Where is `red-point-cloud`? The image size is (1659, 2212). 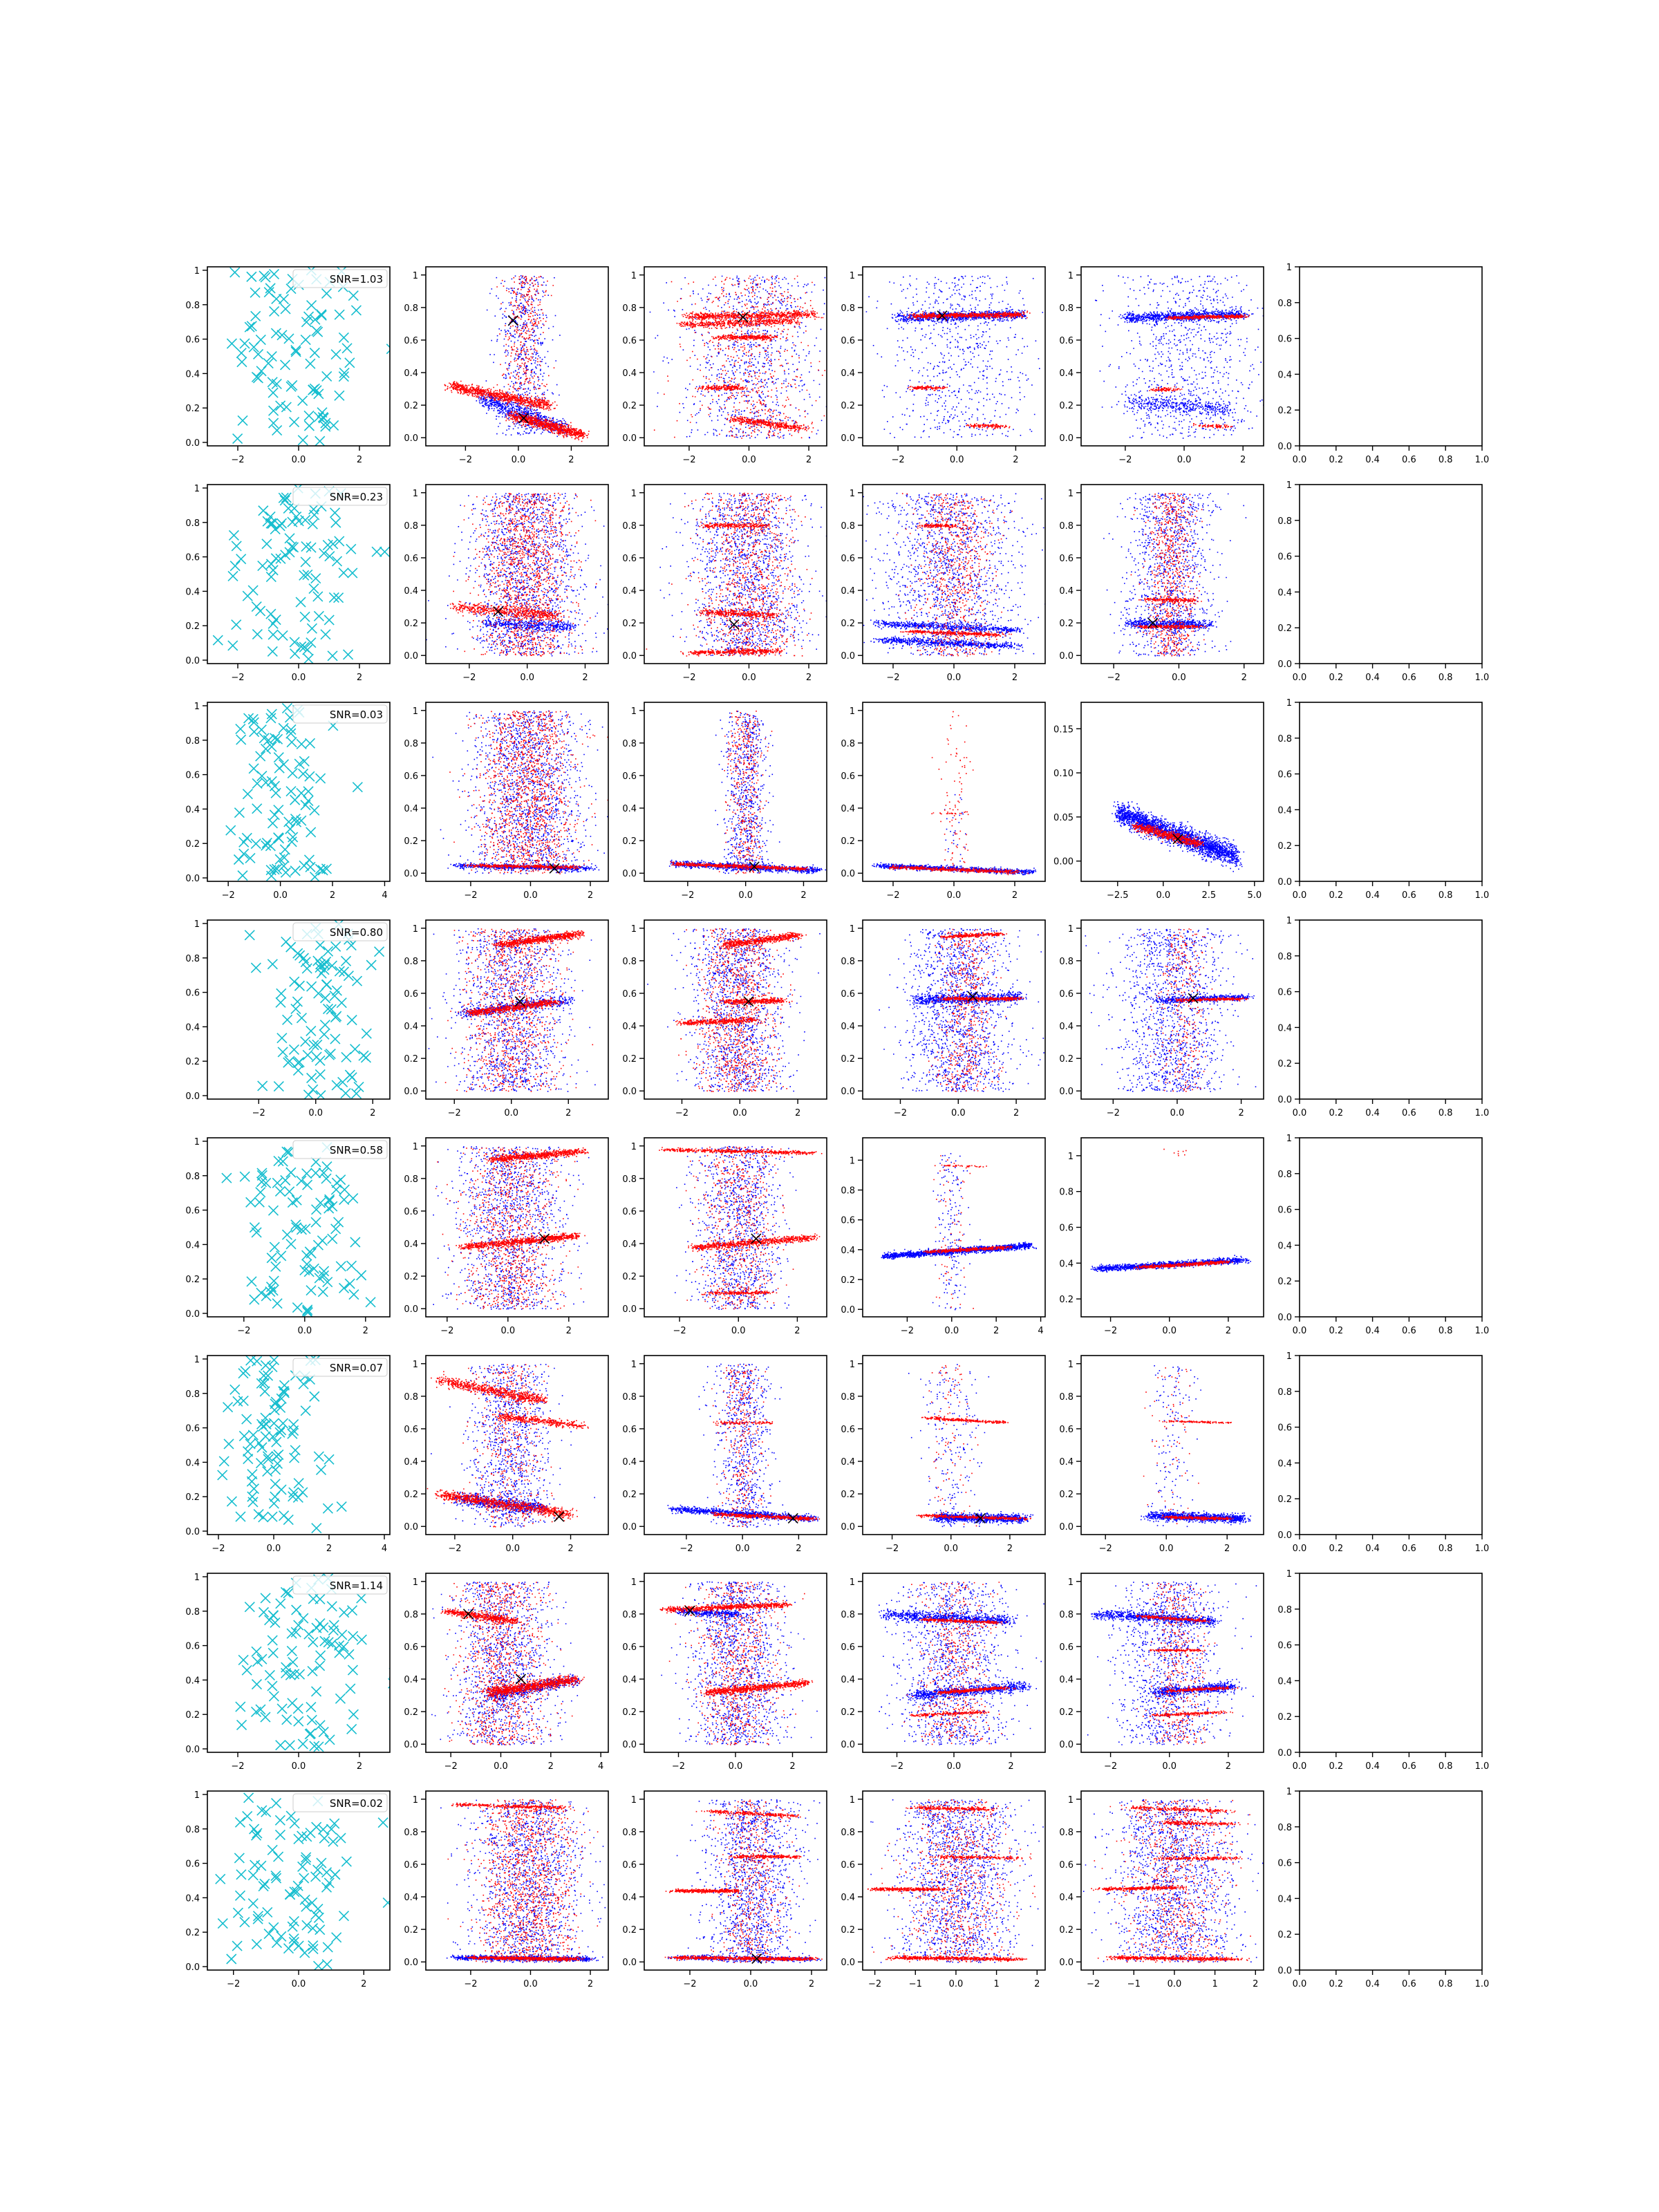
red-point-cloud is located at coordinates (974, 1446).